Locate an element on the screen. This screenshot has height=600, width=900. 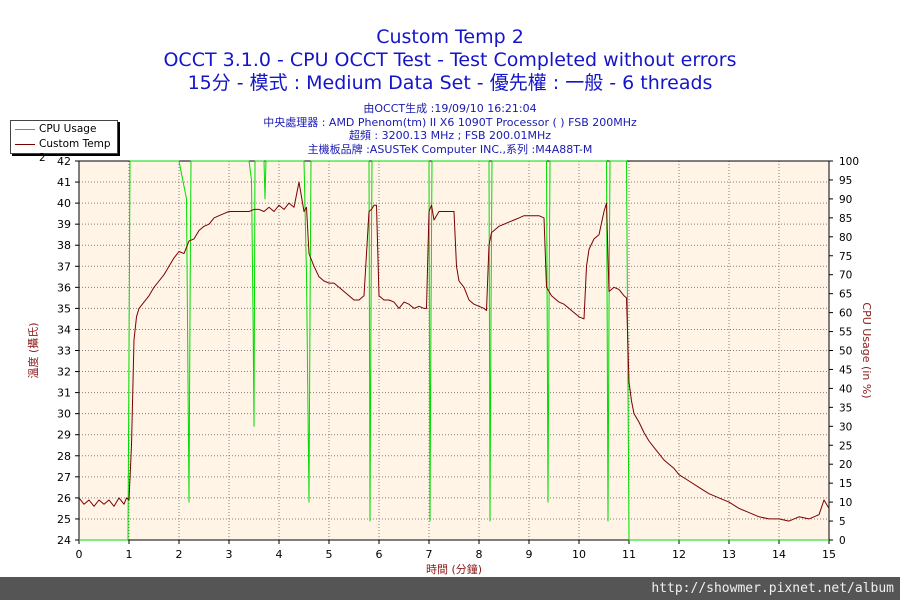
x-tick-label: 5 is located at coordinates (329, 554).